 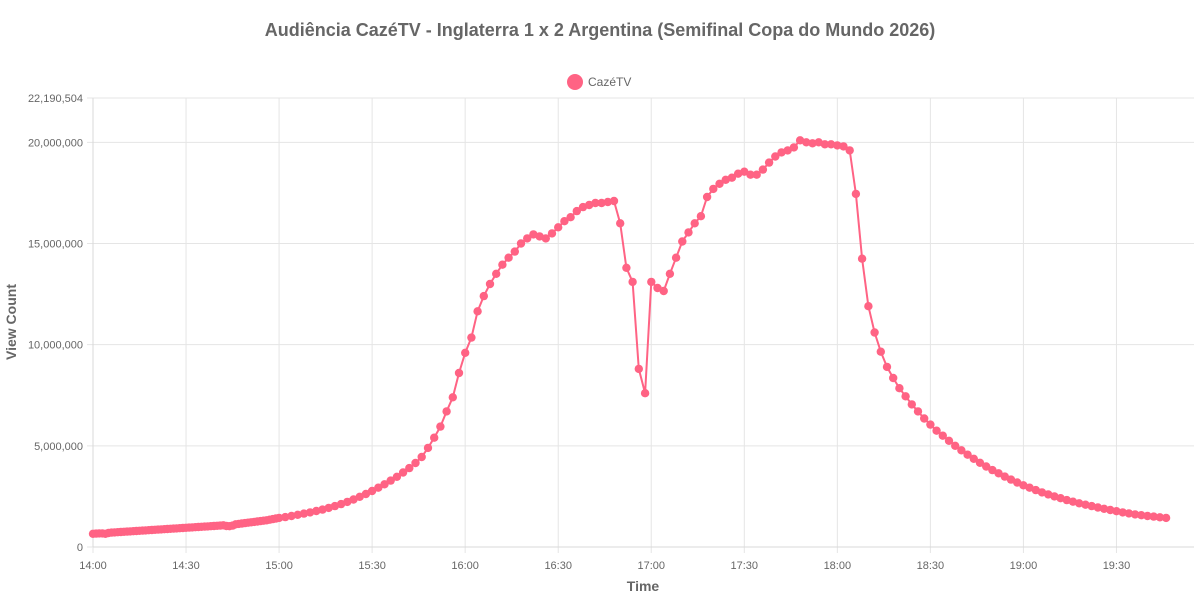 I want to click on legend: CazéTV, so click(x=599, y=82).